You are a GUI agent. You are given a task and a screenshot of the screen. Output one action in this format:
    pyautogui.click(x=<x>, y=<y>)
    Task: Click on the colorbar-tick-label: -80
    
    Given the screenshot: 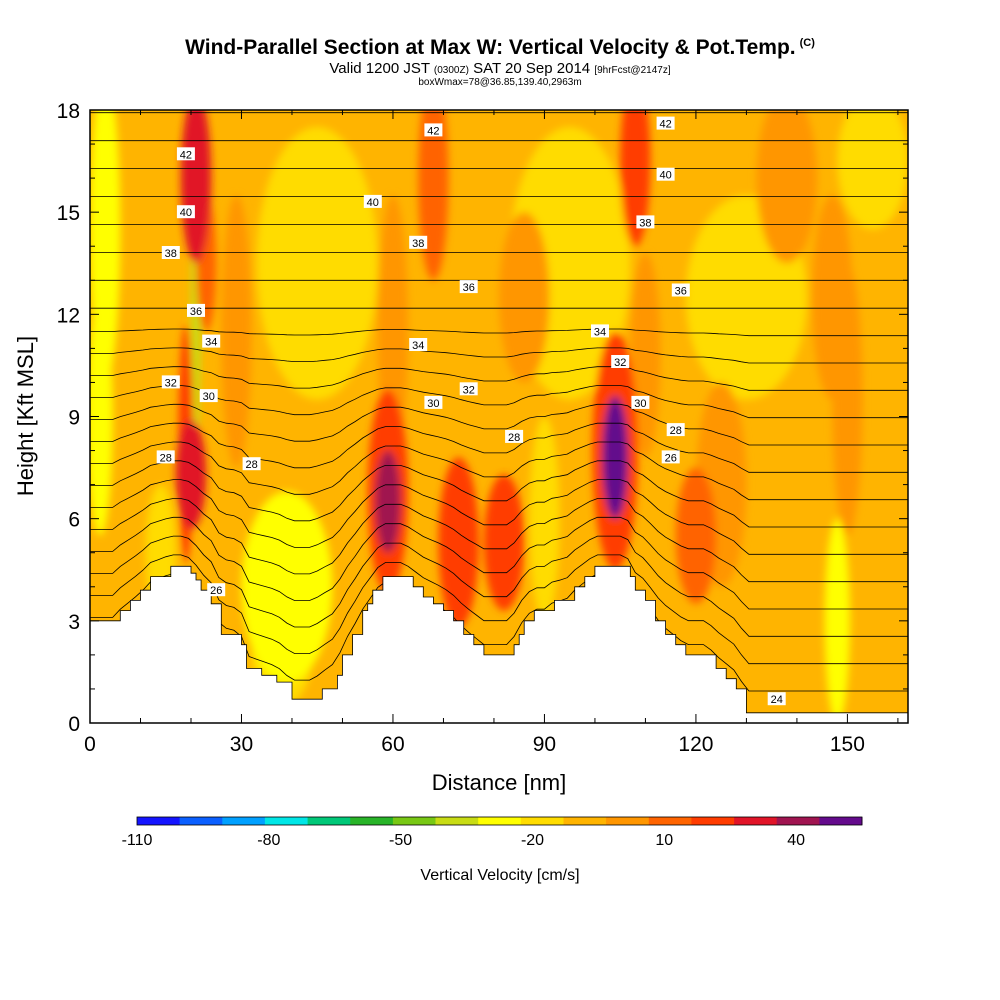 What is the action you would take?
    pyautogui.click(x=268, y=840)
    